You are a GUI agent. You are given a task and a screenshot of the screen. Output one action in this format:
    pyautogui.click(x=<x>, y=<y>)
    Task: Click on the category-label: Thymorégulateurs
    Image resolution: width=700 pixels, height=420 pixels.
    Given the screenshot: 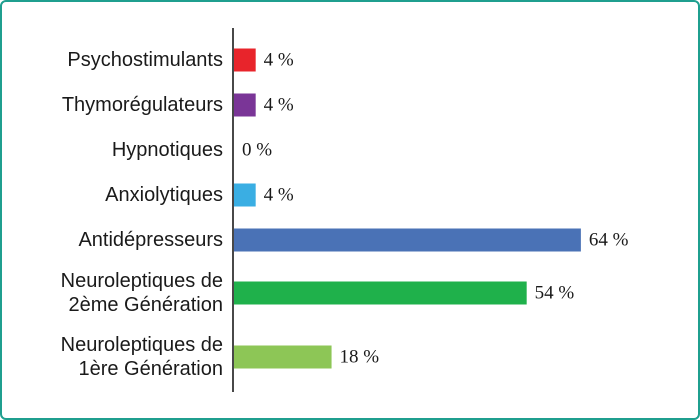 What is the action you would take?
    pyautogui.click(x=142, y=105)
    